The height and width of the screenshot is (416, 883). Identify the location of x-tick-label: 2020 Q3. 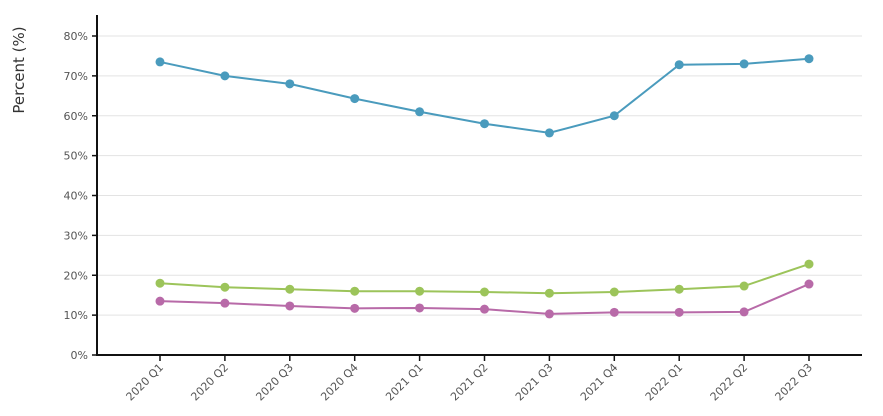
(274, 382).